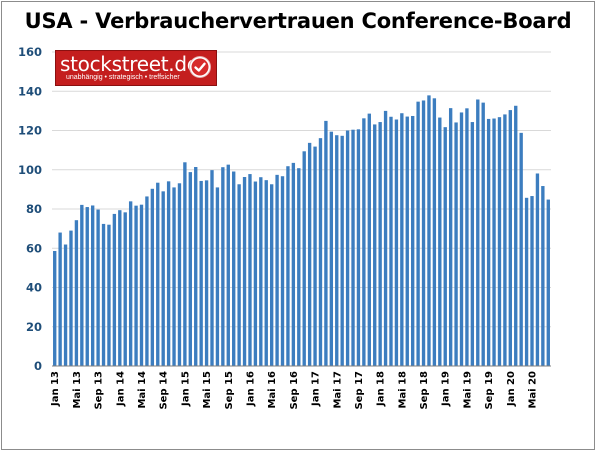  I want to click on x-tick-label: Jan 17, so click(316, 389).